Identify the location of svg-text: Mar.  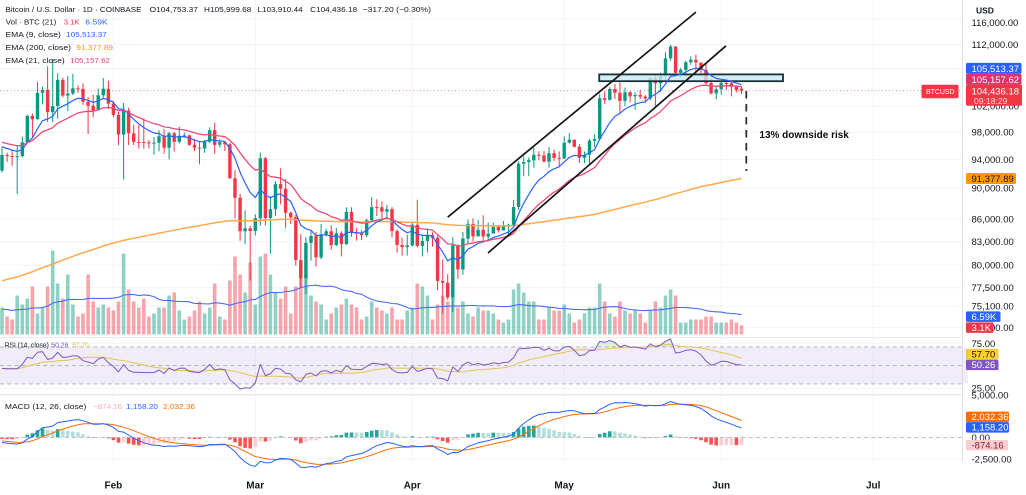
(255, 486).